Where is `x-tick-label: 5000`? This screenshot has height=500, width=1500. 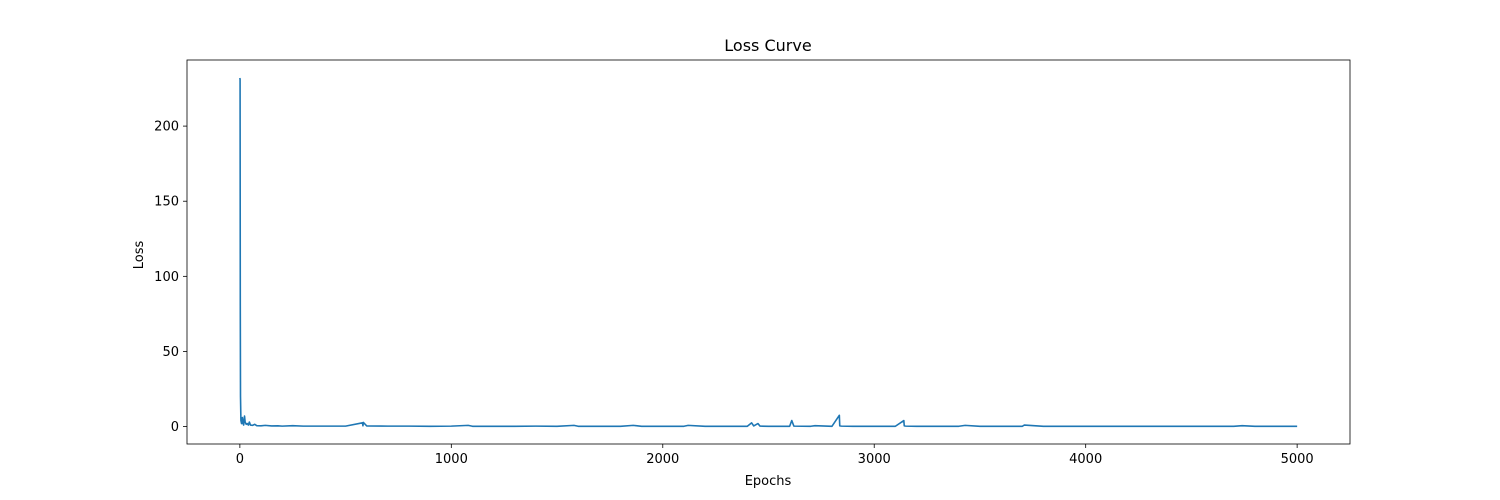
x-tick-label: 5000 is located at coordinates (1297, 459).